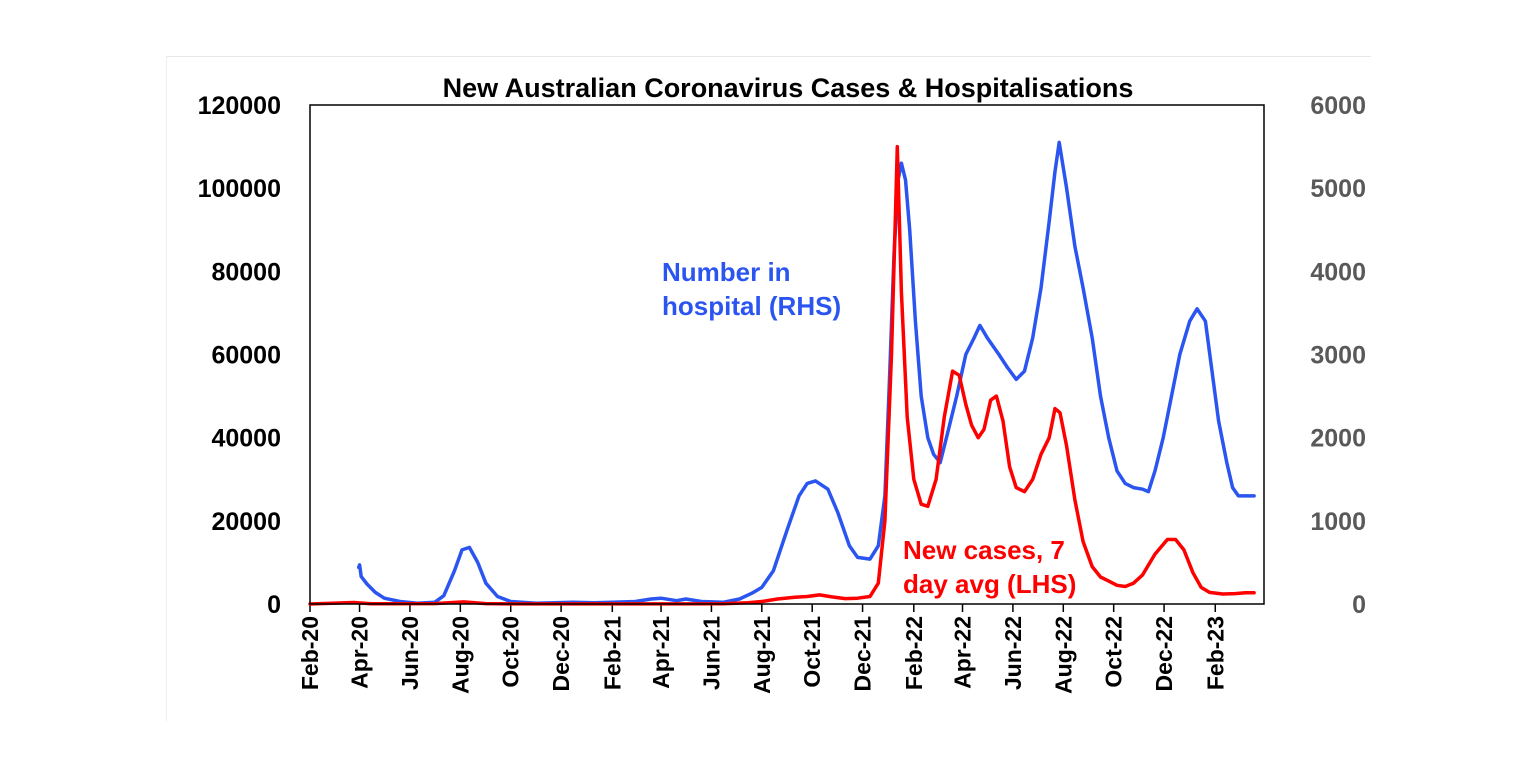 The image size is (1536, 775). What do you see at coordinates (274, 605) in the screenshot?
I see `y-left-tick-label: 0` at bounding box center [274, 605].